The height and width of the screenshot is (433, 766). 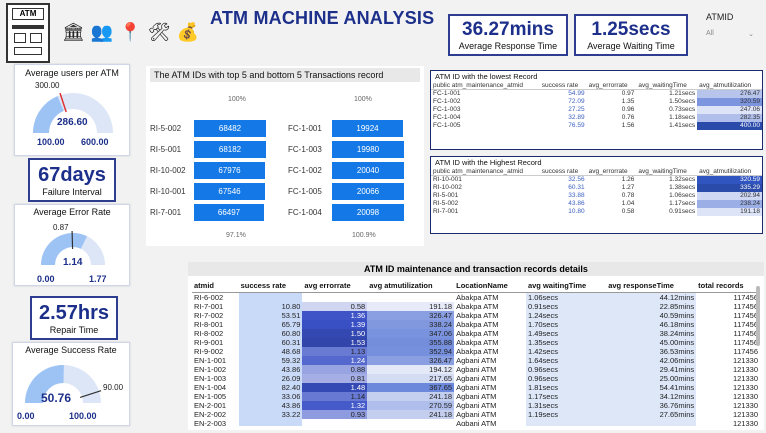 I want to click on details-cell: 1.14, so click(x=335, y=396).